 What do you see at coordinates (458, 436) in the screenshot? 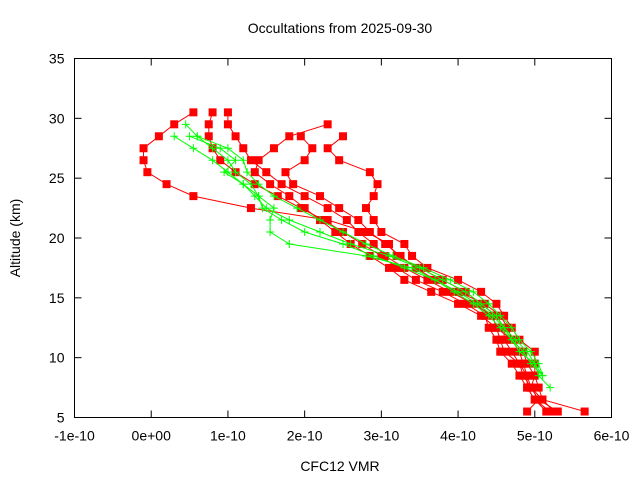
I see `x-tick-label: 4e-10` at bounding box center [458, 436].